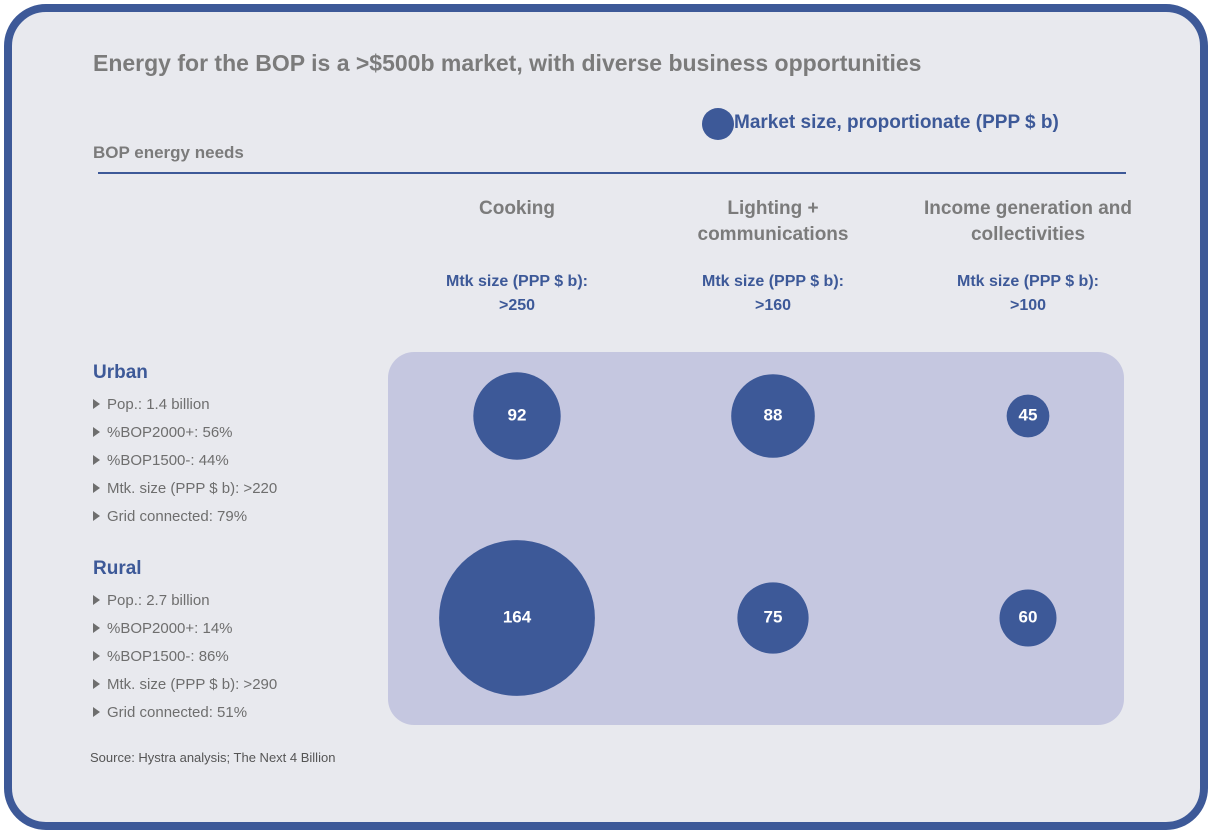 Image resolution: width=1212 pixels, height=830 pixels. Describe the element at coordinates (896, 122) in the screenshot. I see `legend-label: Market size, proportionate (PPP $ b)` at that location.